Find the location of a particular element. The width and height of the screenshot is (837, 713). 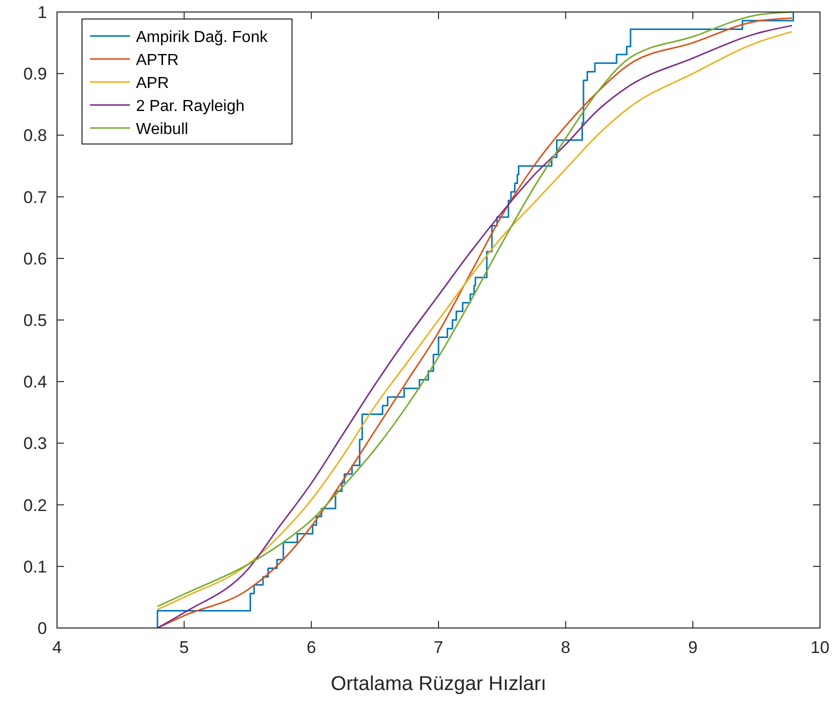

y-tick-label: 0.3 is located at coordinates (35, 444).